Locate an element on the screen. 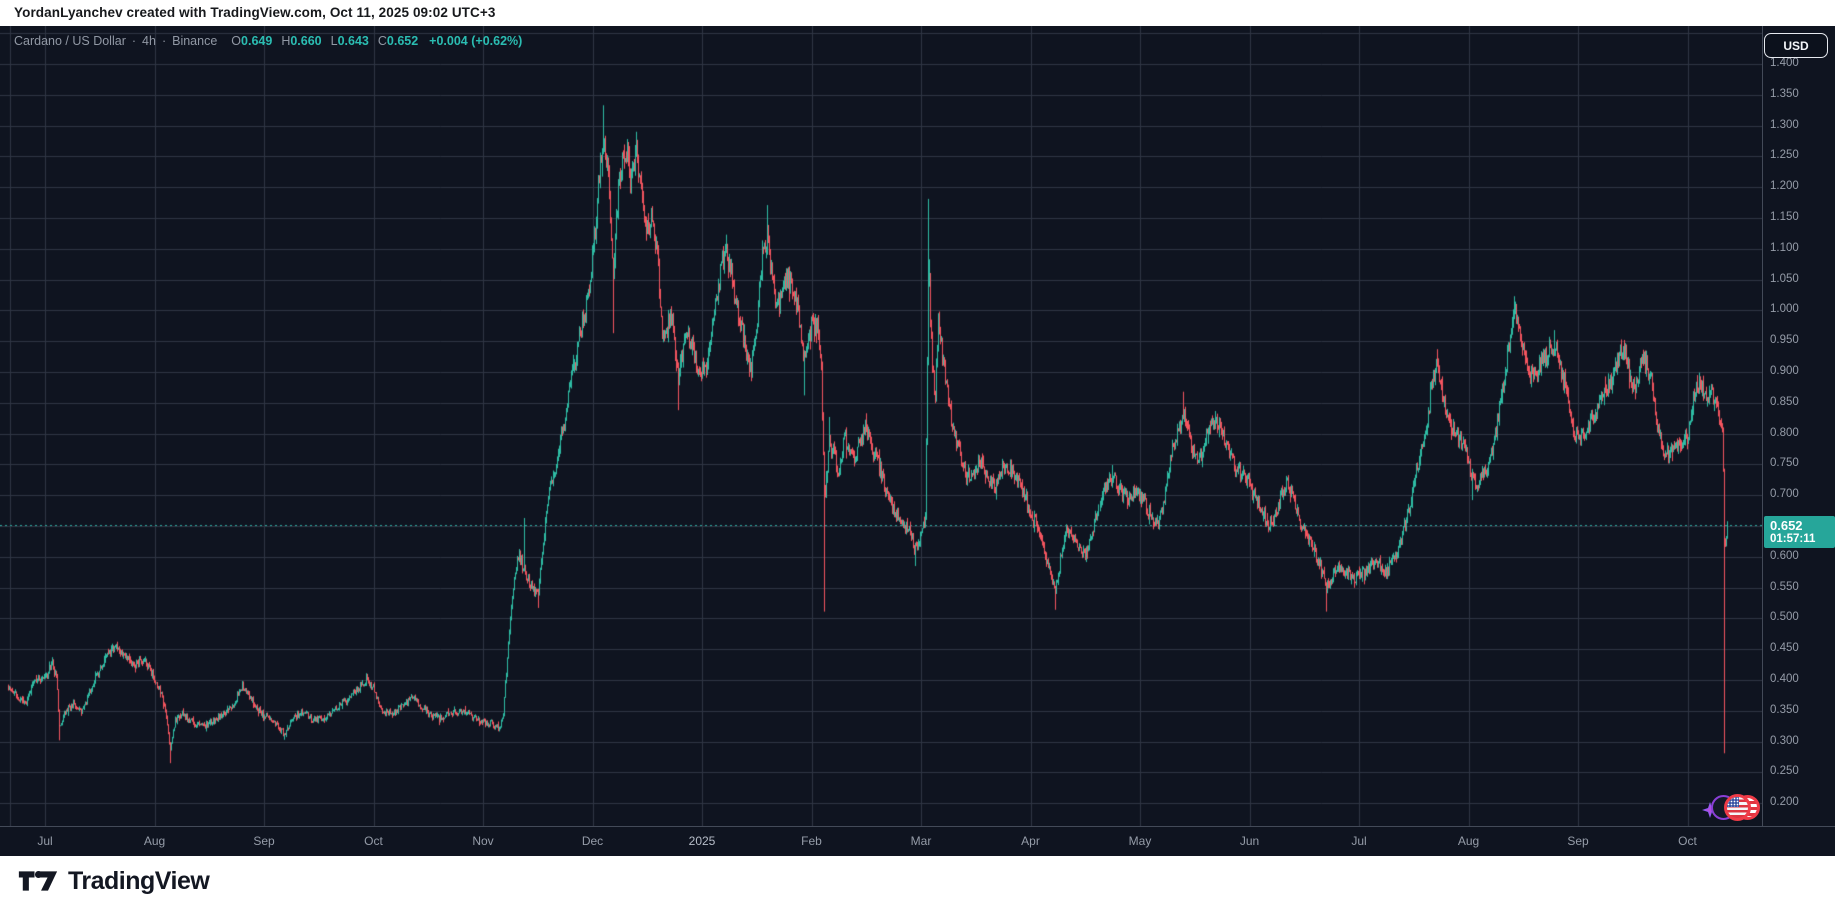 The height and width of the screenshot is (909, 1835). price-tick-label: 0.500 is located at coordinates (1784, 617).